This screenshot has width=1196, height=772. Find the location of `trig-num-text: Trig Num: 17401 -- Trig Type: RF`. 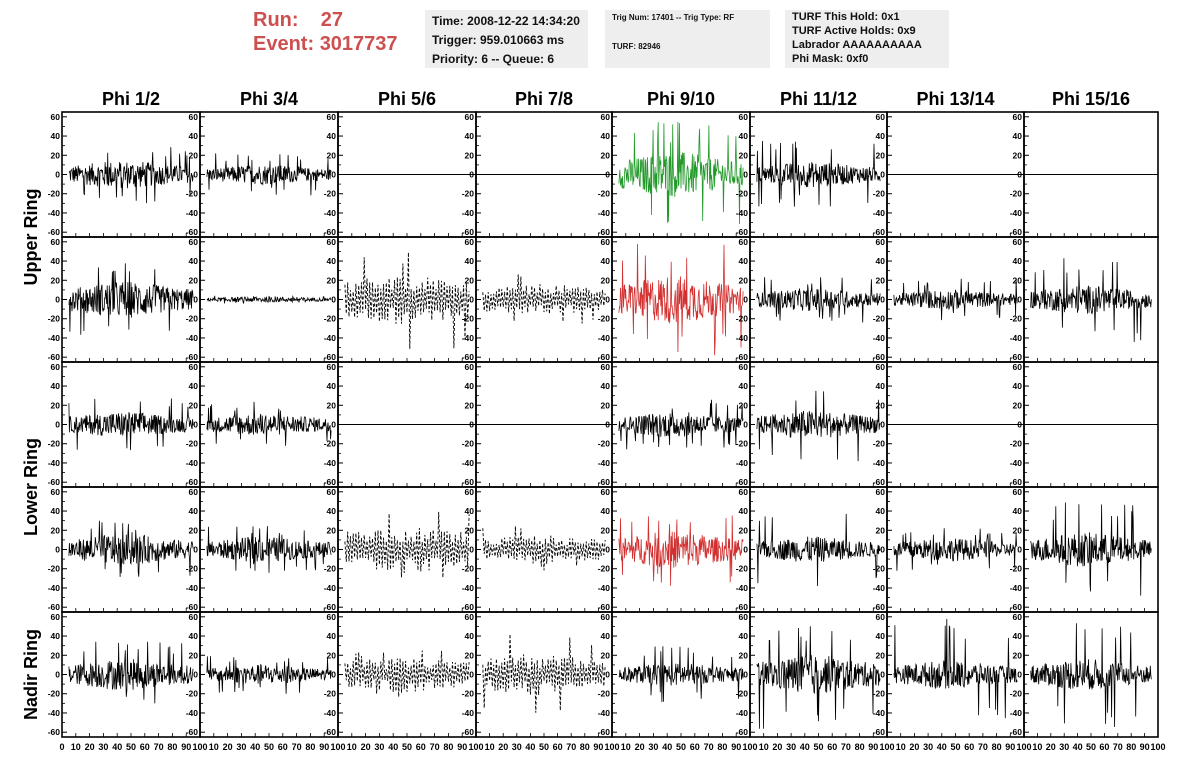

trig-num-text: Trig Num: 17401 -- Trig Type: RF is located at coordinates (673, 17).